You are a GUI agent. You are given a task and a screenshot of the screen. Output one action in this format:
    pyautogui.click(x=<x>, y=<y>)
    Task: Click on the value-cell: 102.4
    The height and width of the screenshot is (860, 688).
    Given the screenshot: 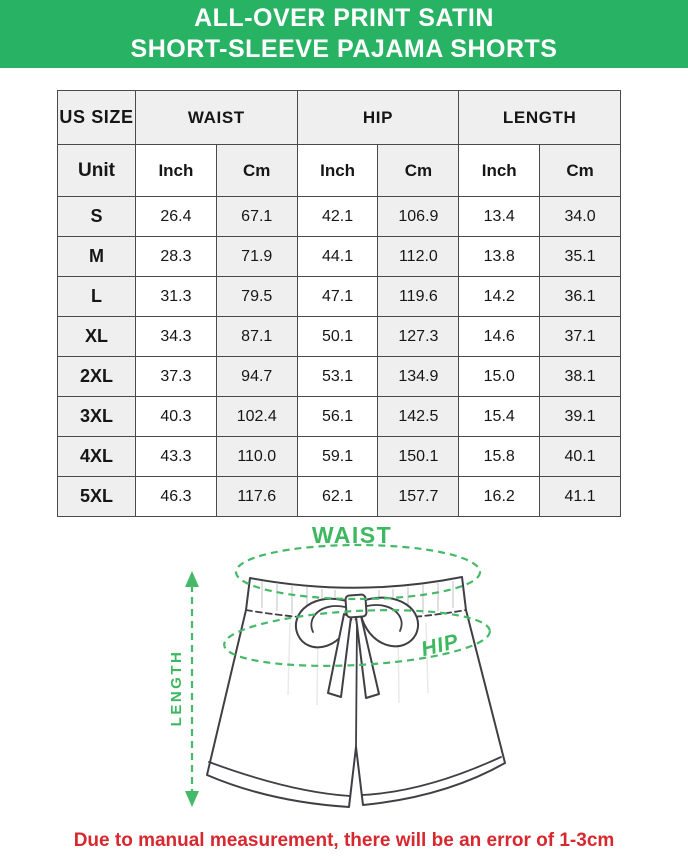 What is the action you would take?
    pyautogui.click(x=256, y=416)
    